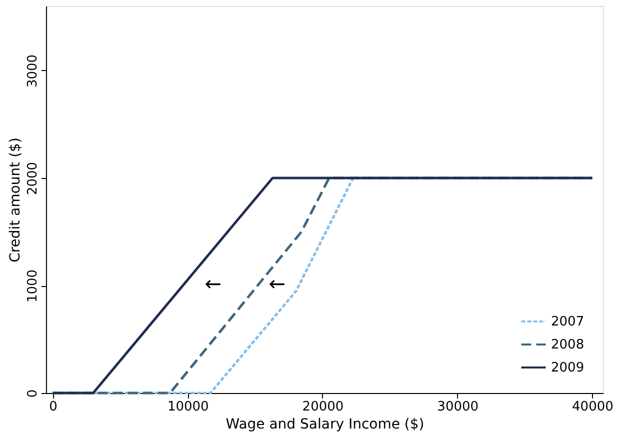  I want to click on legend-label: 2009, so click(567, 368).